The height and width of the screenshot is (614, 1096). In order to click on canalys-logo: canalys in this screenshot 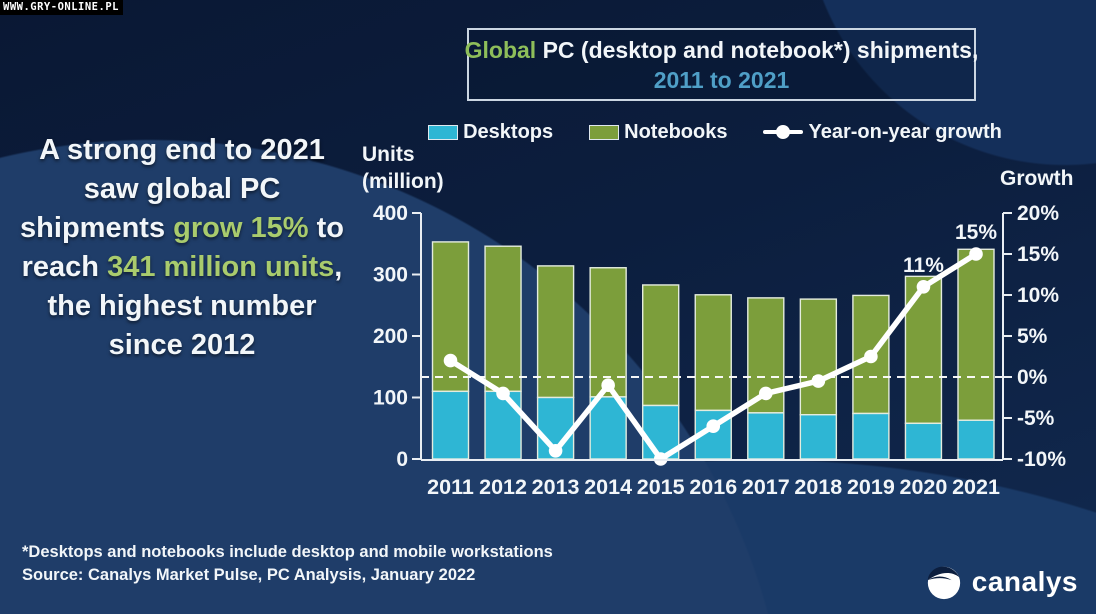, I will do `click(1001, 582)`.